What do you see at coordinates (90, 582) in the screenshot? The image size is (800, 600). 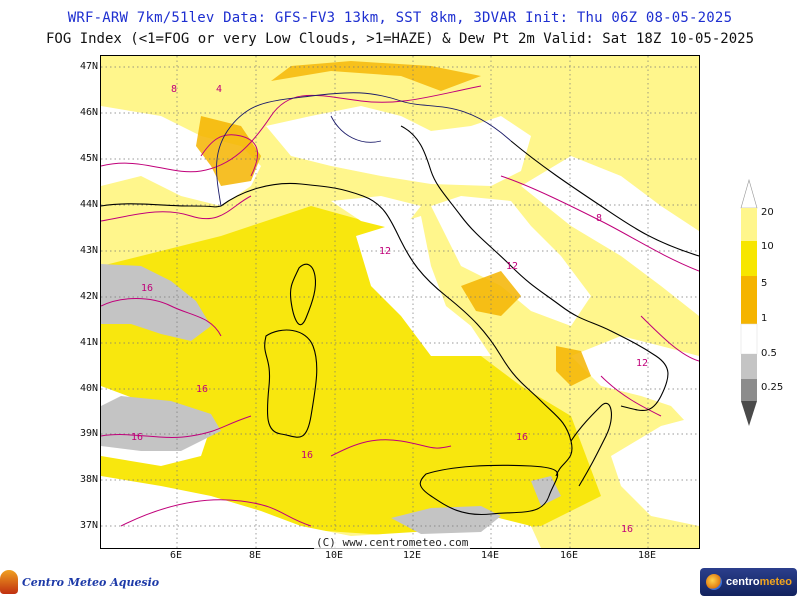 I see `aquesio-logo-text: Centro Meteo Aquesio` at bounding box center [90, 582].